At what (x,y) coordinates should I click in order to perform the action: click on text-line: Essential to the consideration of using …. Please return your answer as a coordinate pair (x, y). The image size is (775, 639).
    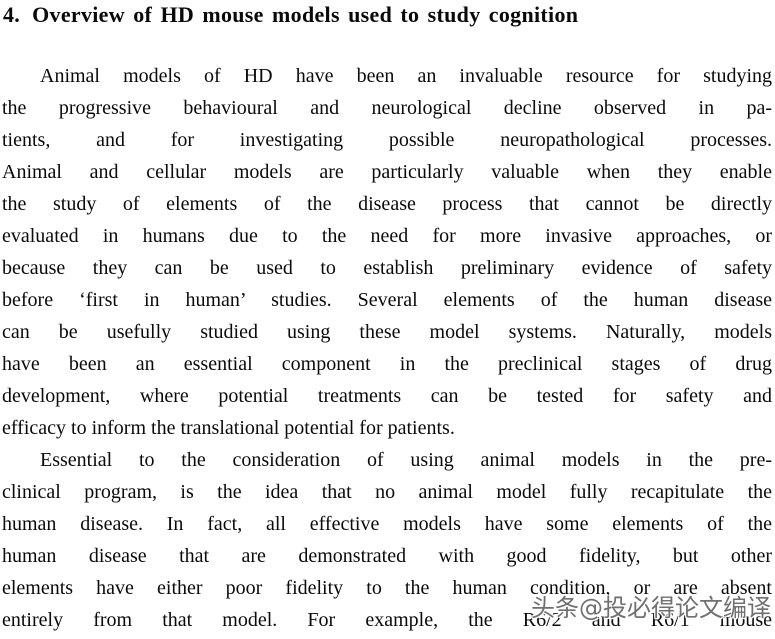
    Looking at the image, I should click on (406, 460).